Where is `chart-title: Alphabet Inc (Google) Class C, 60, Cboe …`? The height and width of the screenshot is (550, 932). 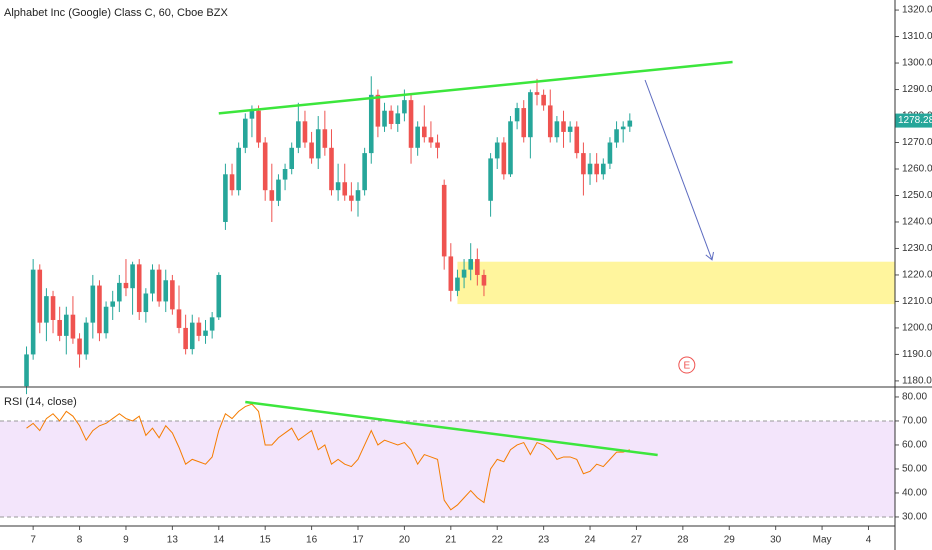 chart-title: Alphabet Inc (Google) Class C, 60, Cboe … is located at coordinates (116, 13).